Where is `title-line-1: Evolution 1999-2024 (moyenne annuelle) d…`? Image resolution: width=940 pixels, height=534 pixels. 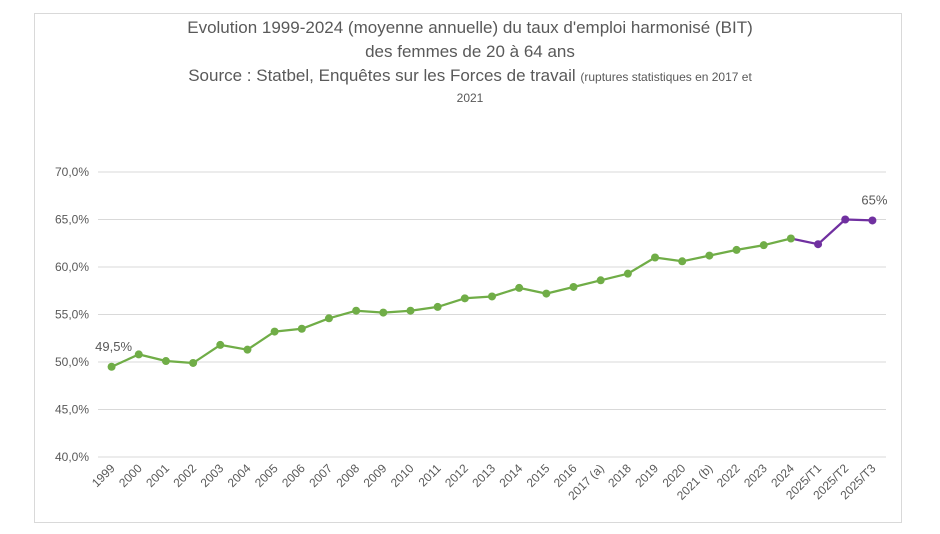 title-line-1: Evolution 1999-2024 (moyenne annuelle) d… is located at coordinates (470, 27).